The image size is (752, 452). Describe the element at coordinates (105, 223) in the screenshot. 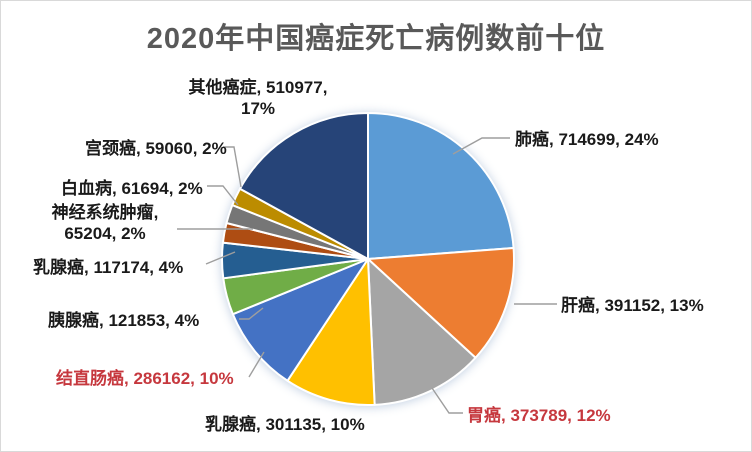

I see `slice-label-7: 神经系统肿瘤, 65204, 2%` at that location.